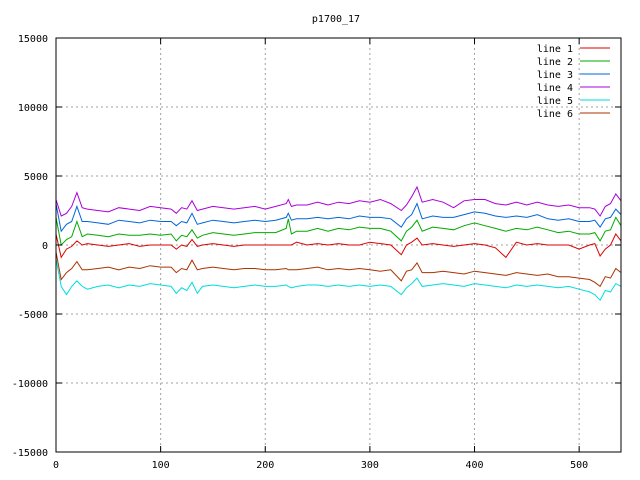  Describe the element at coordinates (45, 246) in the screenshot. I see `y-tick-label: 0` at that location.